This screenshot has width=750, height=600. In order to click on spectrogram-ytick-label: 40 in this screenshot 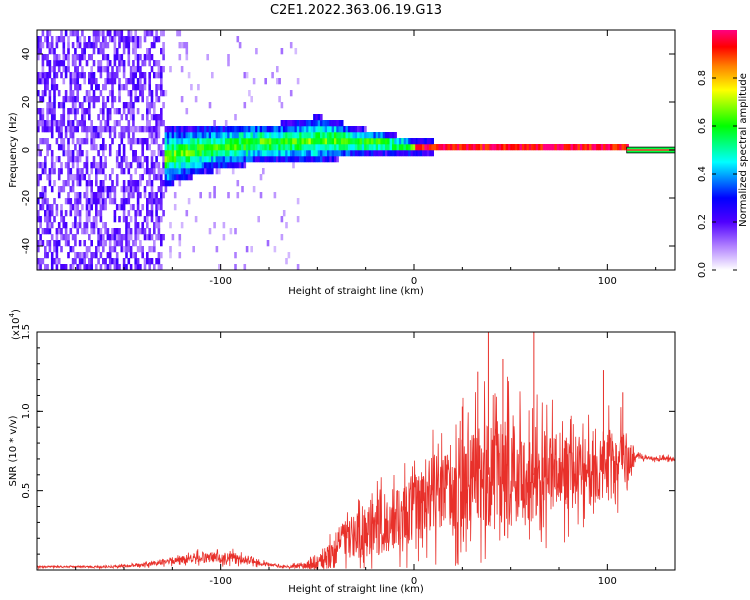, I will do `click(26, 54)`.